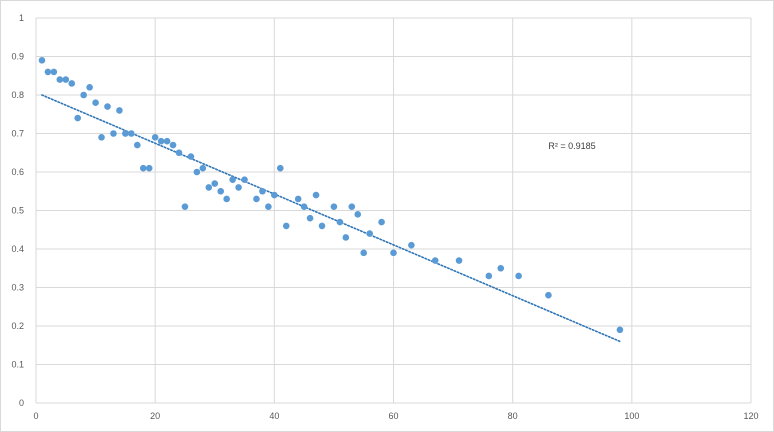 The image size is (774, 432). Describe the element at coordinates (21, 403) in the screenshot. I see `y-tick-label: 0` at that location.